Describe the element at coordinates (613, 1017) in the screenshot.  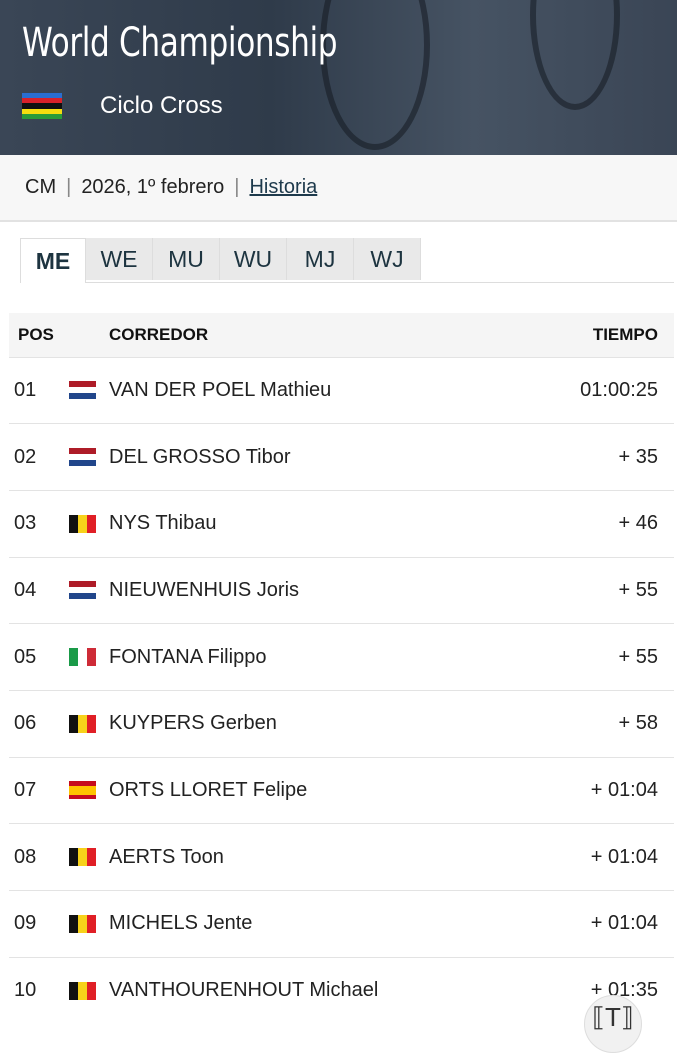
I see `text-scan-icon: ⟦T⟧` at that location.